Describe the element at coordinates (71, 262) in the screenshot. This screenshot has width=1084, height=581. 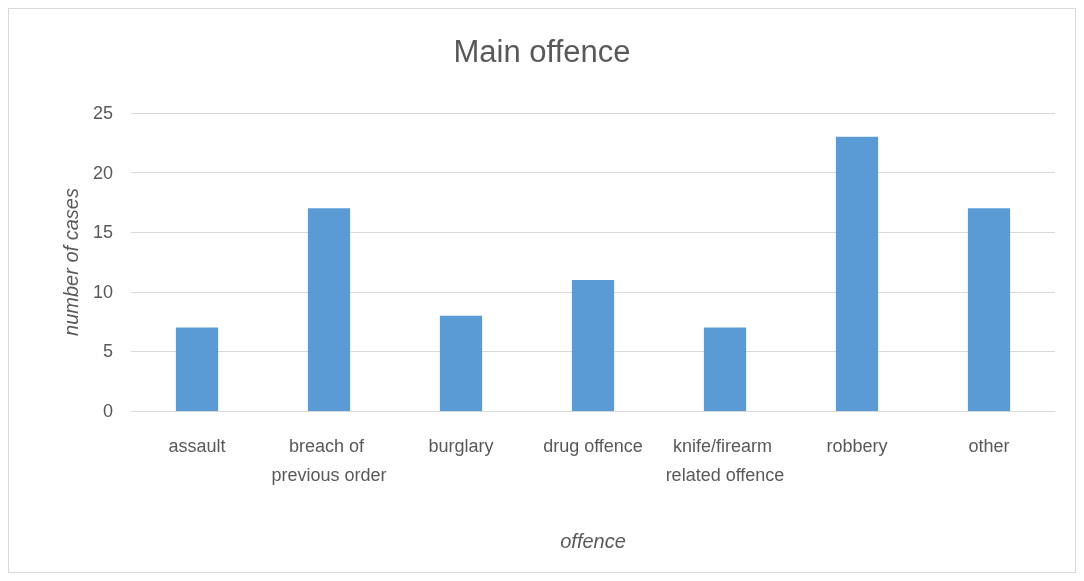
I see `y-axis-title: number of cases` at that location.